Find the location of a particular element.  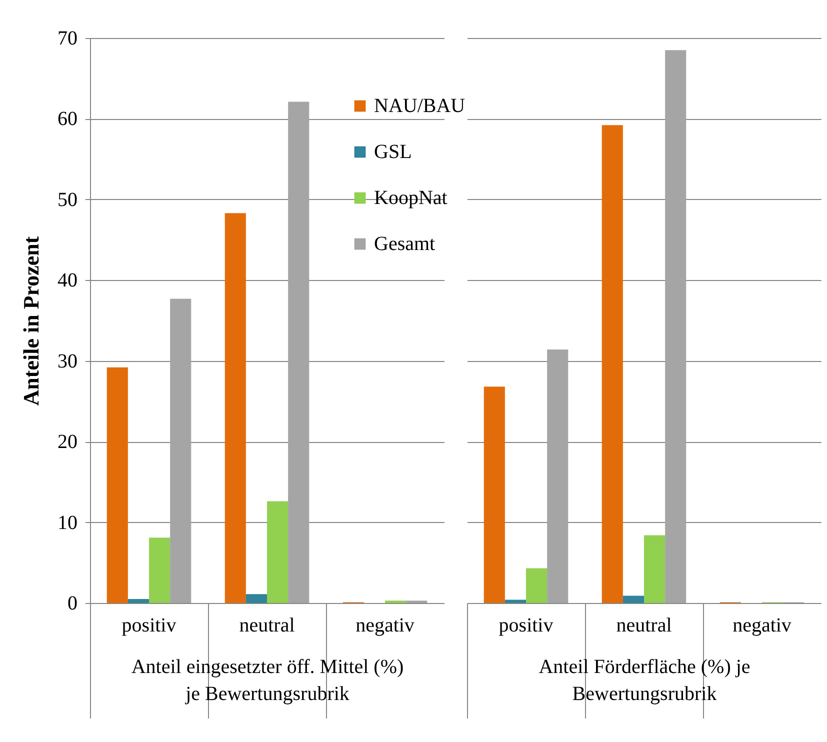

legend-label: GSL is located at coordinates (393, 152).